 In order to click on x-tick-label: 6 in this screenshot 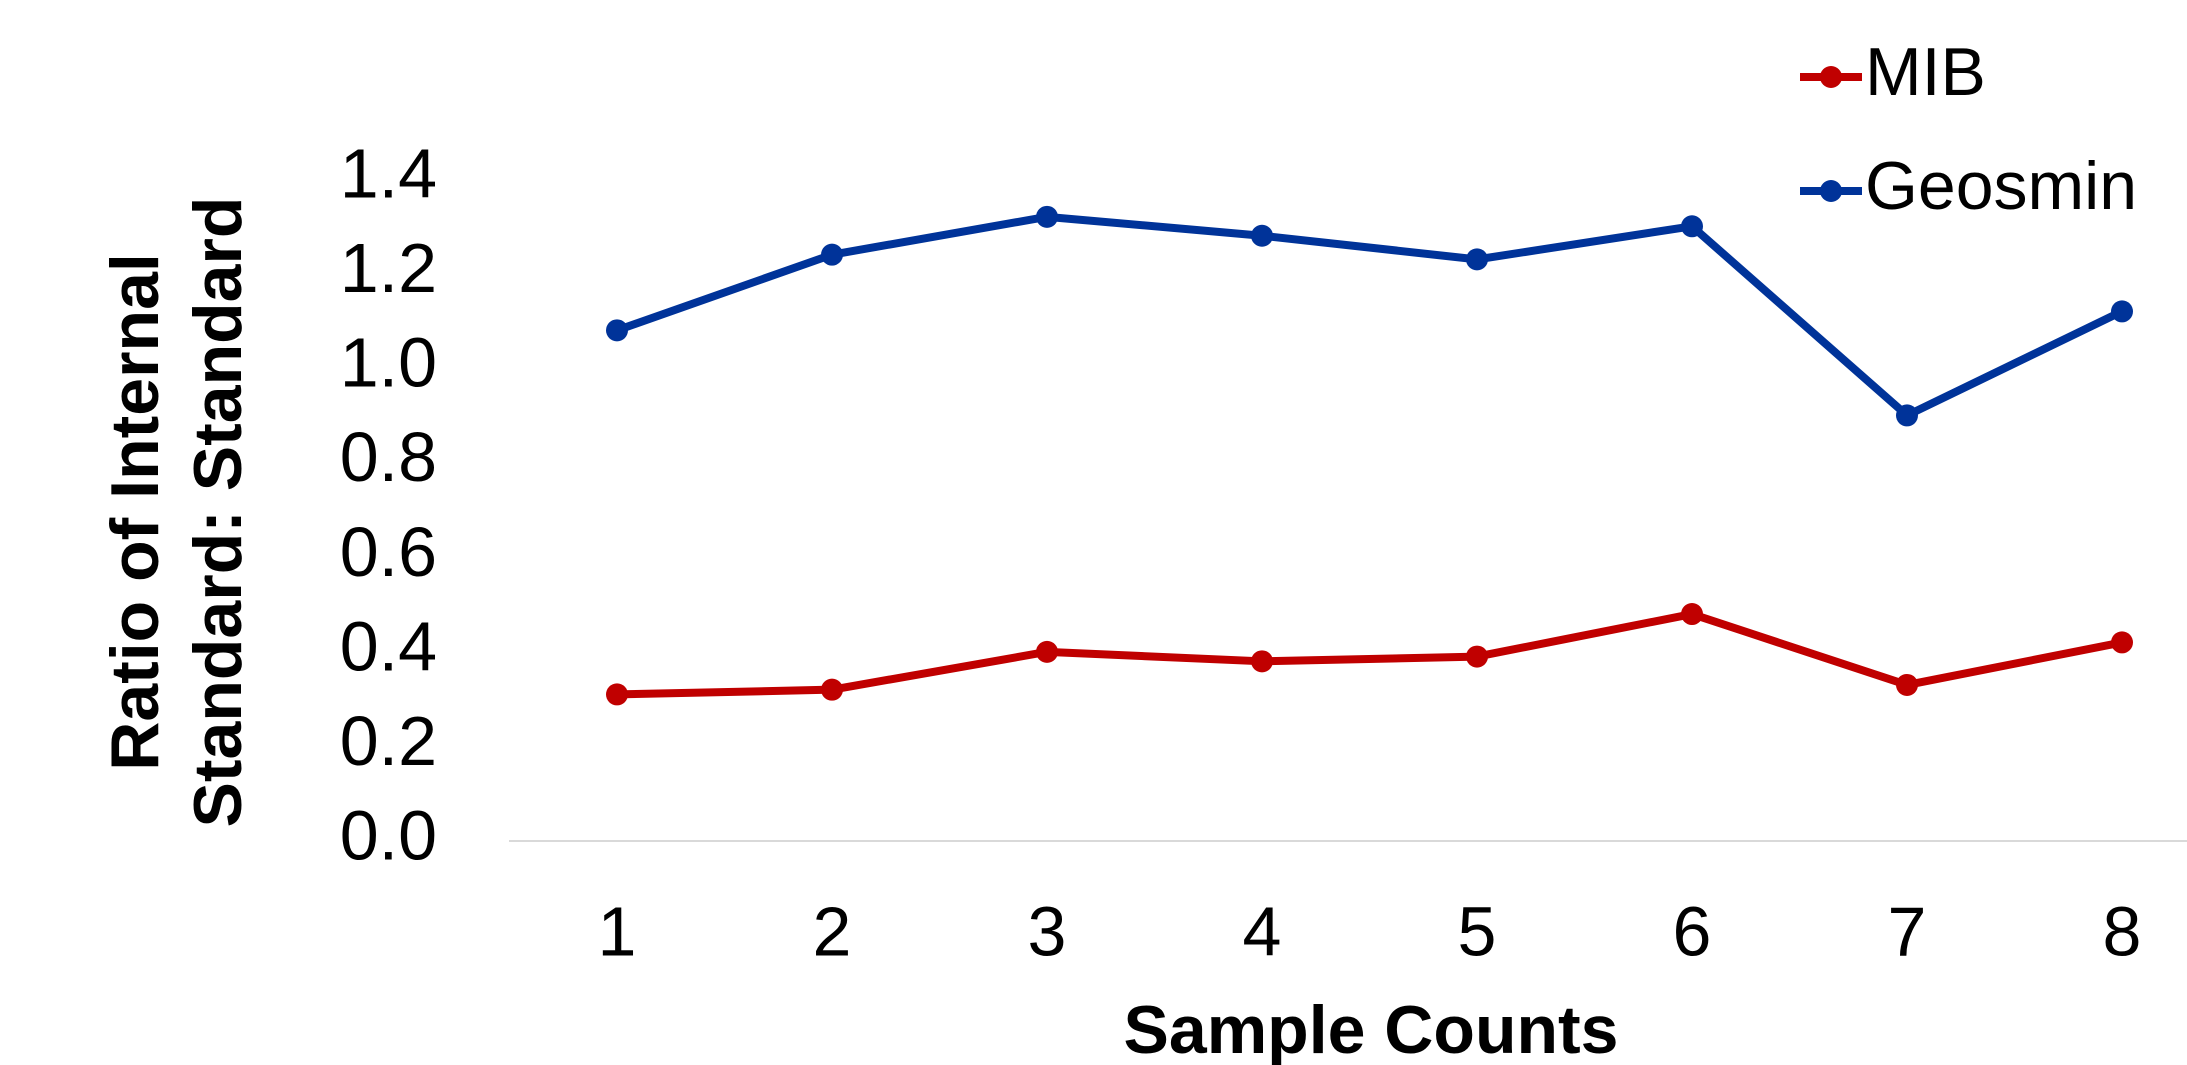, I will do `click(1692, 931)`.